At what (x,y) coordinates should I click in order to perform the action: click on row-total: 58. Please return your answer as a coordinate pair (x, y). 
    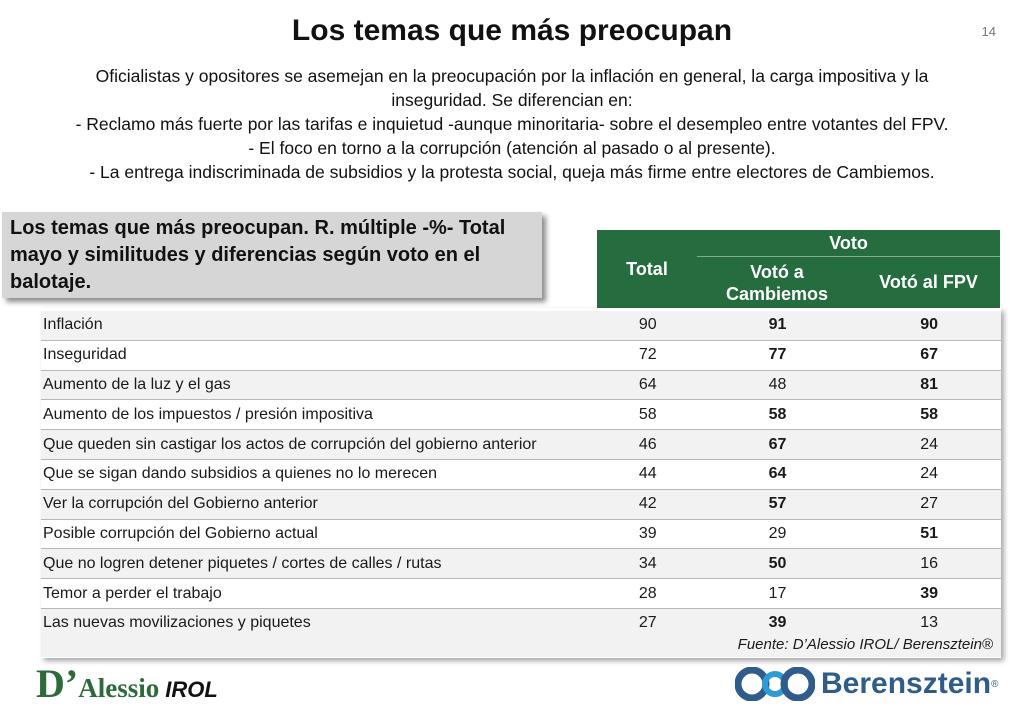
    Looking at the image, I should click on (647, 414).